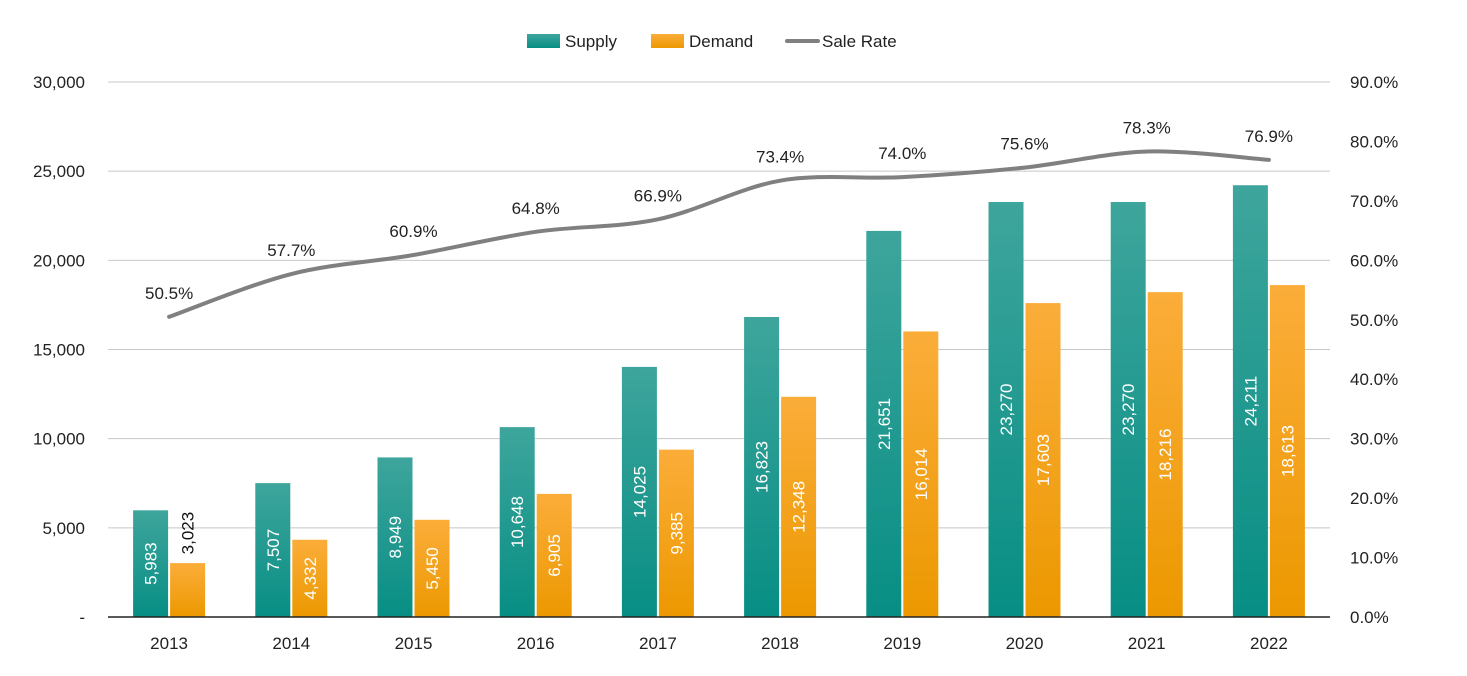 The height and width of the screenshot is (676, 1467). Describe the element at coordinates (517, 522) in the screenshot. I see `supply-data-label: 10,648` at that location.